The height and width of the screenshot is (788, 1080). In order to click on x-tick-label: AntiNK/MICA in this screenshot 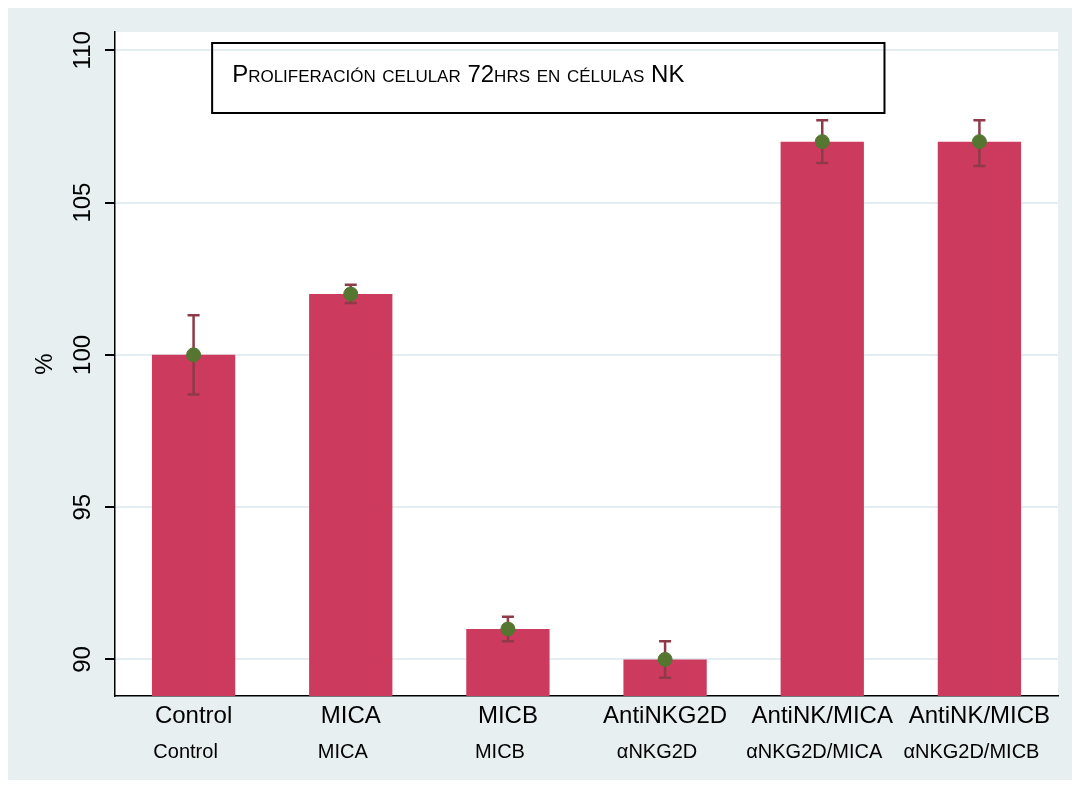, I will do `click(822, 715)`.